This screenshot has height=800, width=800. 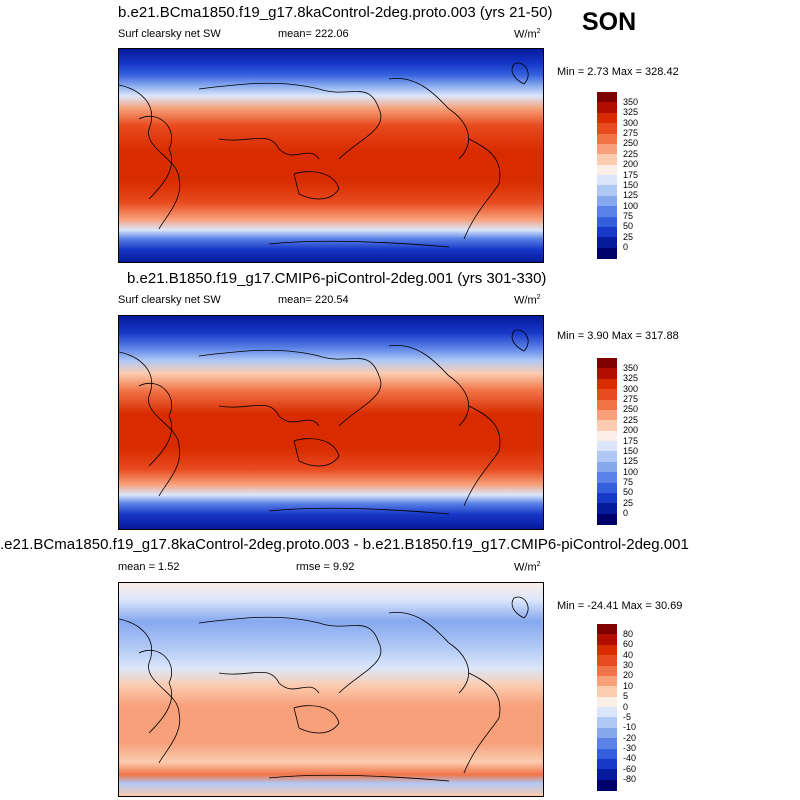 I want to click on panel-2-colorbar-tick-label: 25, so click(x=628, y=502).